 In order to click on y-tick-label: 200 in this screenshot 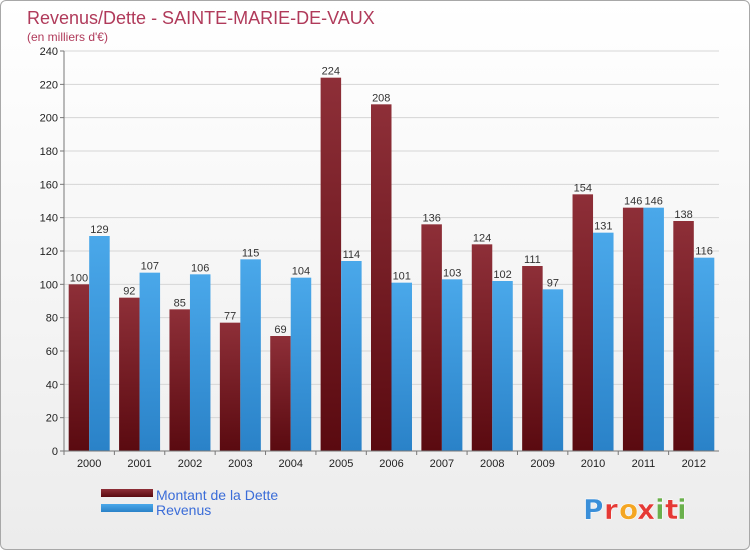, I will do `click(49, 119)`.